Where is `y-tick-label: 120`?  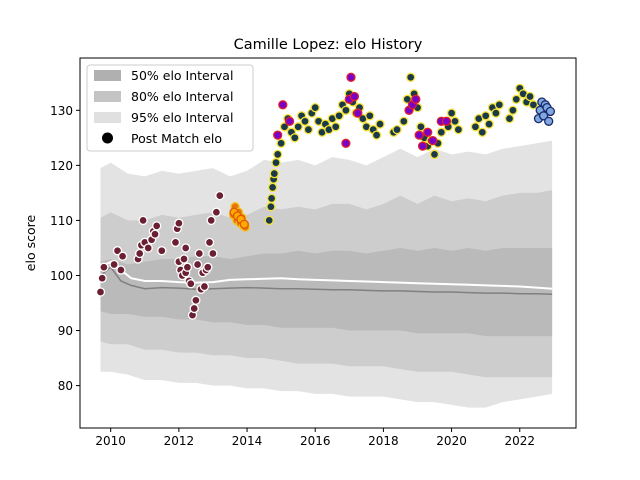
y-tick-label: 120 is located at coordinates (61, 166).